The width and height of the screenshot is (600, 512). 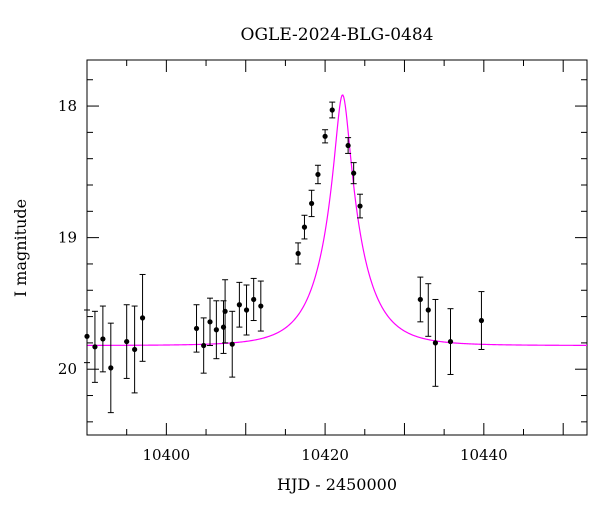 What do you see at coordinates (484, 455) in the screenshot?
I see `x-tick-label: 10440` at bounding box center [484, 455].